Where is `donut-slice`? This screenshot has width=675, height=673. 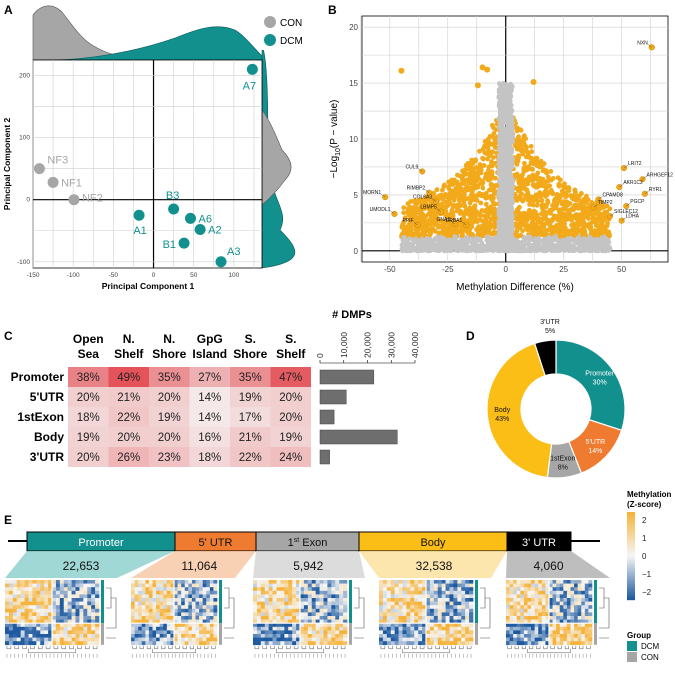
donut-slice is located at coordinates (545, 358).